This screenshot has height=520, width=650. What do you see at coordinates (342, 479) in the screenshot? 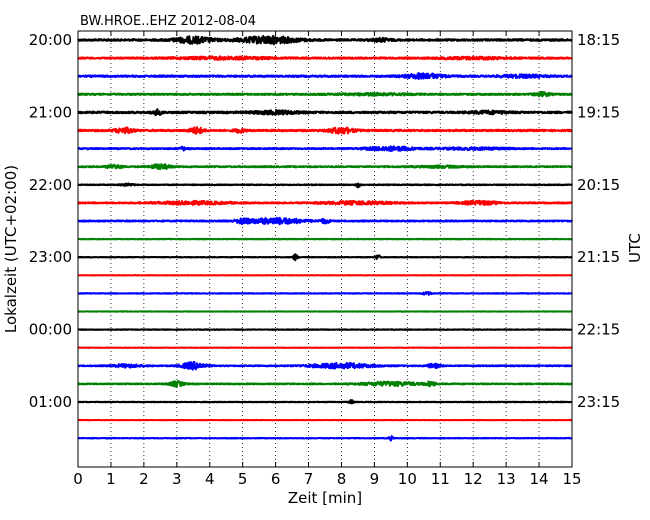
I see `x-tick-label: 8` at bounding box center [342, 479].